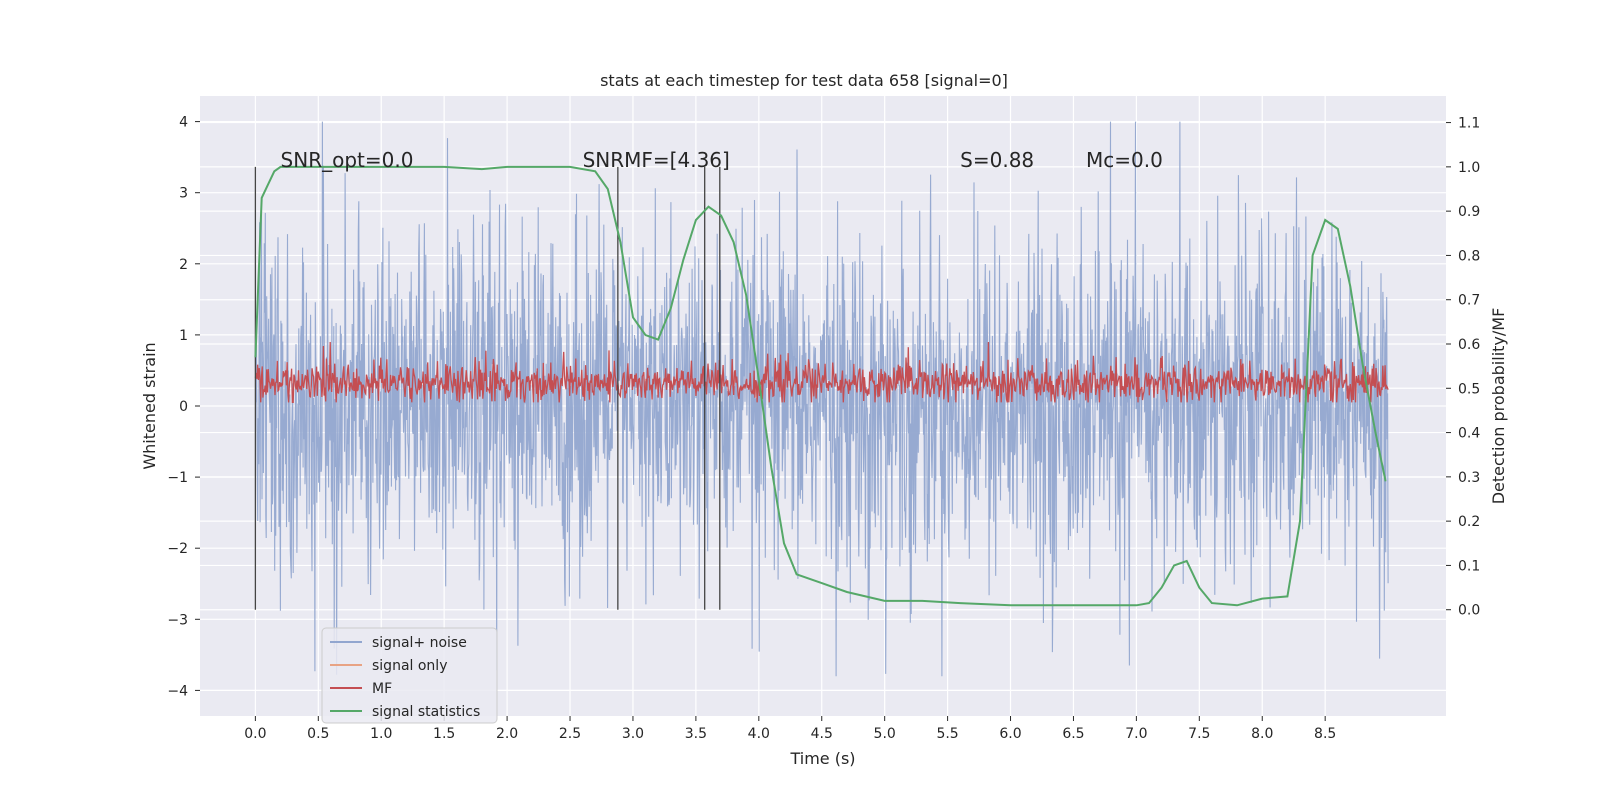 The width and height of the screenshot is (1600, 800). What do you see at coordinates (1469, 301) in the screenshot?
I see `y-right-tick-label: 0.7` at bounding box center [1469, 301].